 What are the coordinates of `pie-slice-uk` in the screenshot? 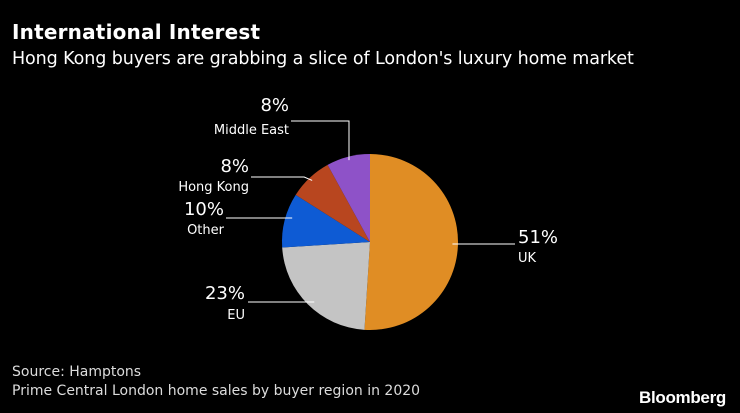 It's located at (411, 242).